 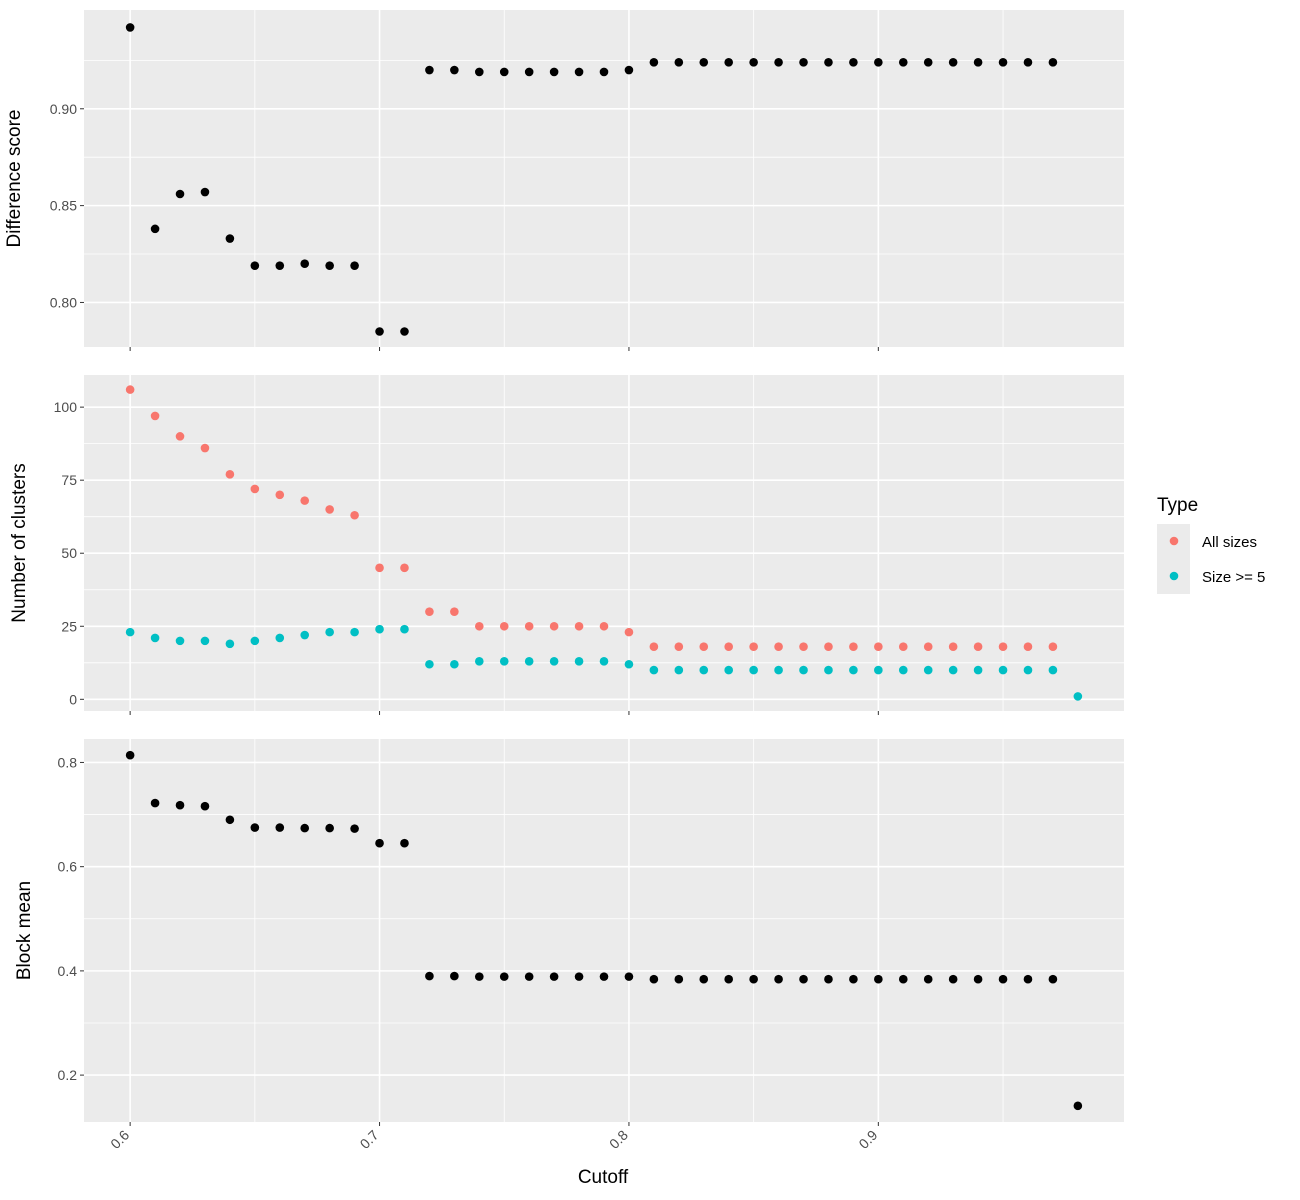 I want to click on legend-key-background, so click(x=1173, y=559).